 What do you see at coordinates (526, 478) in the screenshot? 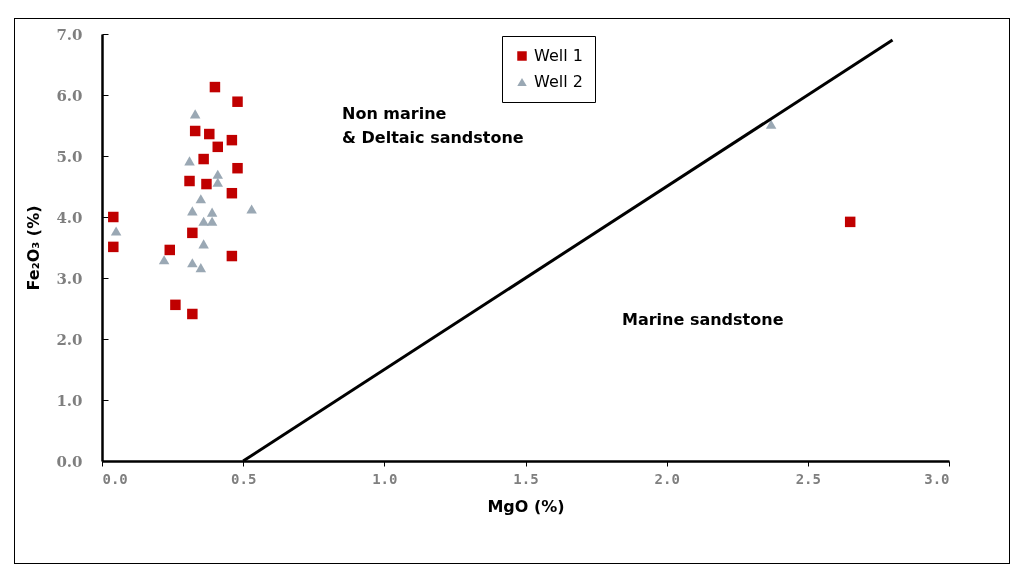
I see `x-tick-label: 1.5` at bounding box center [526, 478].